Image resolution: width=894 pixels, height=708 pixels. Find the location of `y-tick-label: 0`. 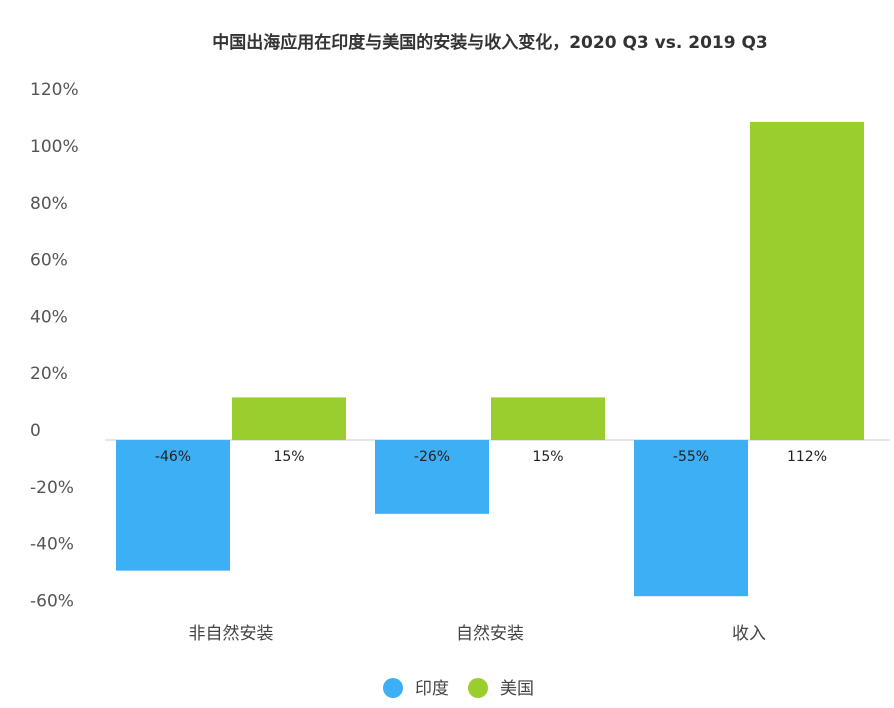

y-tick-label: 0 is located at coordinates (35, 431).